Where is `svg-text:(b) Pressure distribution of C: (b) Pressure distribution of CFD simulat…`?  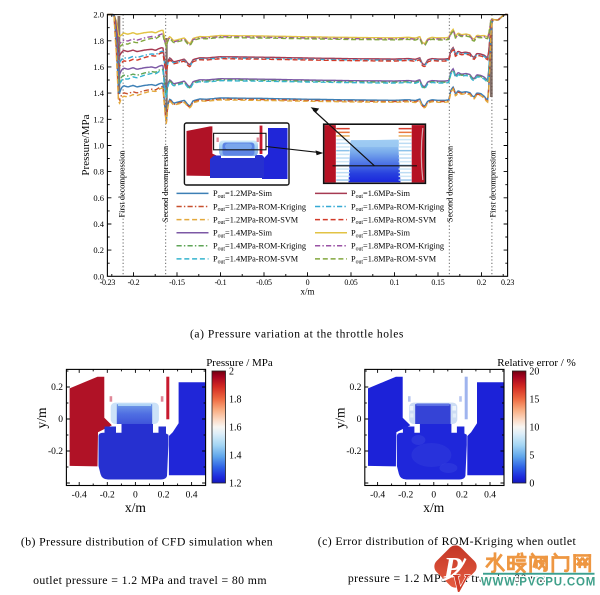 svg-text:(b) Pressure distribution of C: (b) Pressure distribution of CFD simulat… is located at coordinates (147, 542).